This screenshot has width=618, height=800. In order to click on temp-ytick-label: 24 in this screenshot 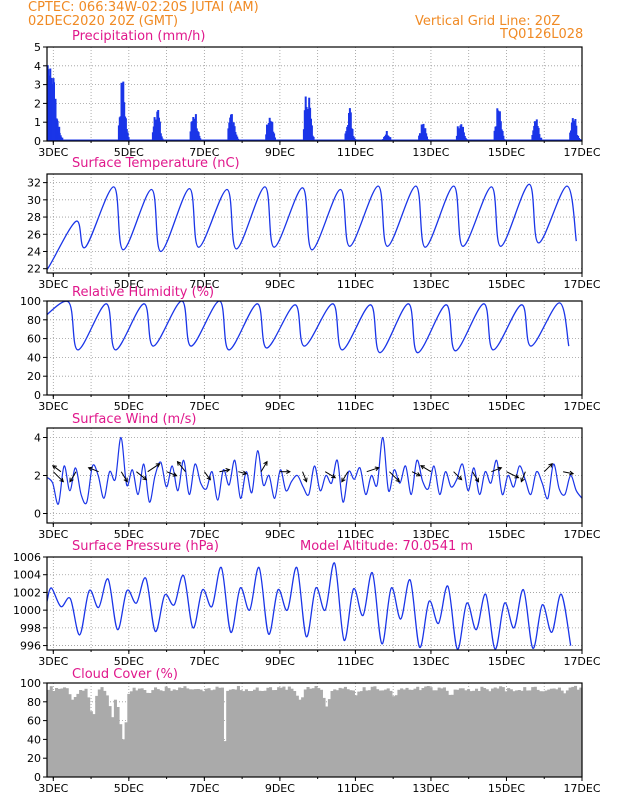, I will do `click(34, 251)`.